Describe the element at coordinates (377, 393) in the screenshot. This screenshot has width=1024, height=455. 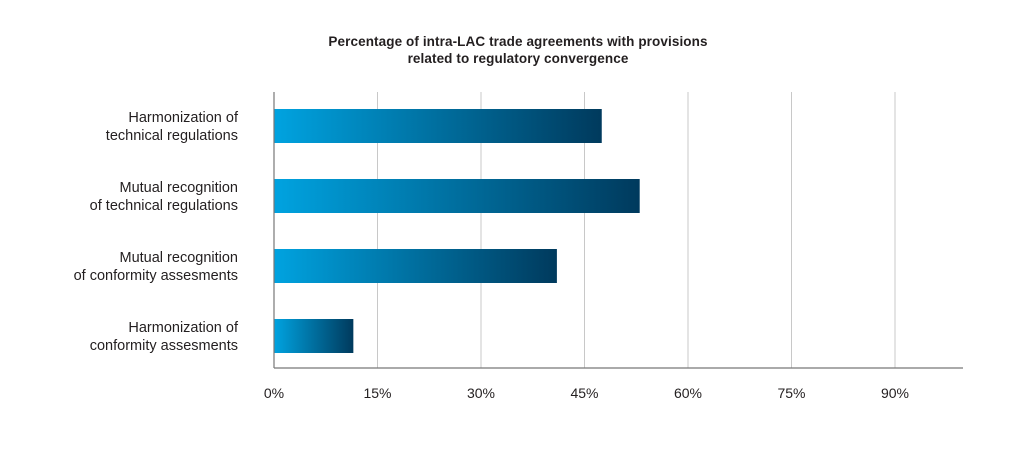
I see `x-tick-label: 15%` at that location.